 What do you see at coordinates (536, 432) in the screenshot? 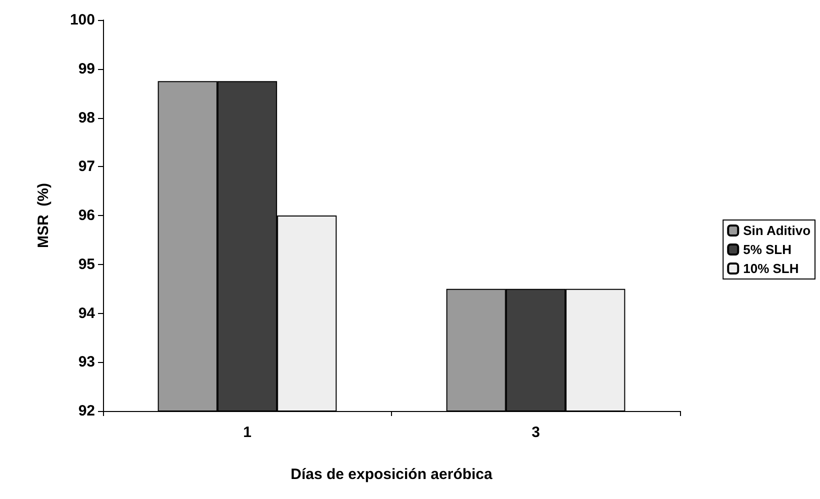
I see `x-tick-label: 3` at bounding box center [536, 432].